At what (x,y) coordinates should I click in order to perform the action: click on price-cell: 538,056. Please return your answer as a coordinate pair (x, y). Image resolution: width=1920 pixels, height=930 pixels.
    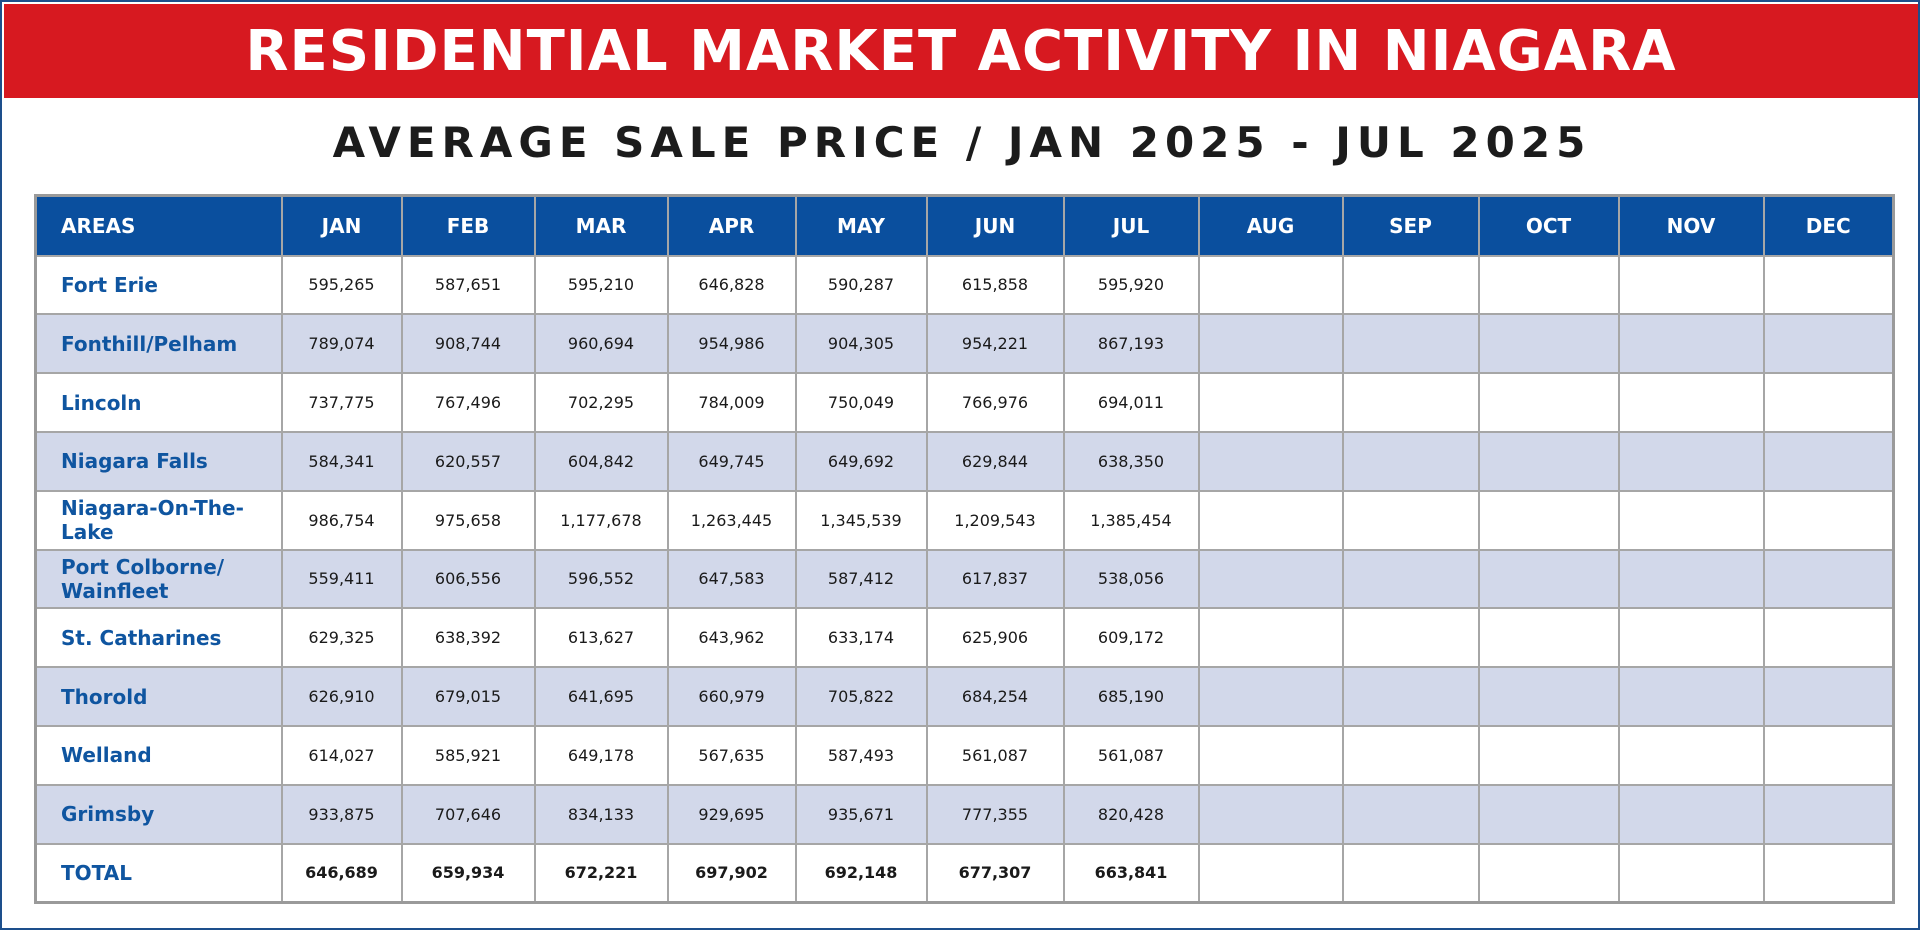
    Looking at the image, I should click on (1131, 579).